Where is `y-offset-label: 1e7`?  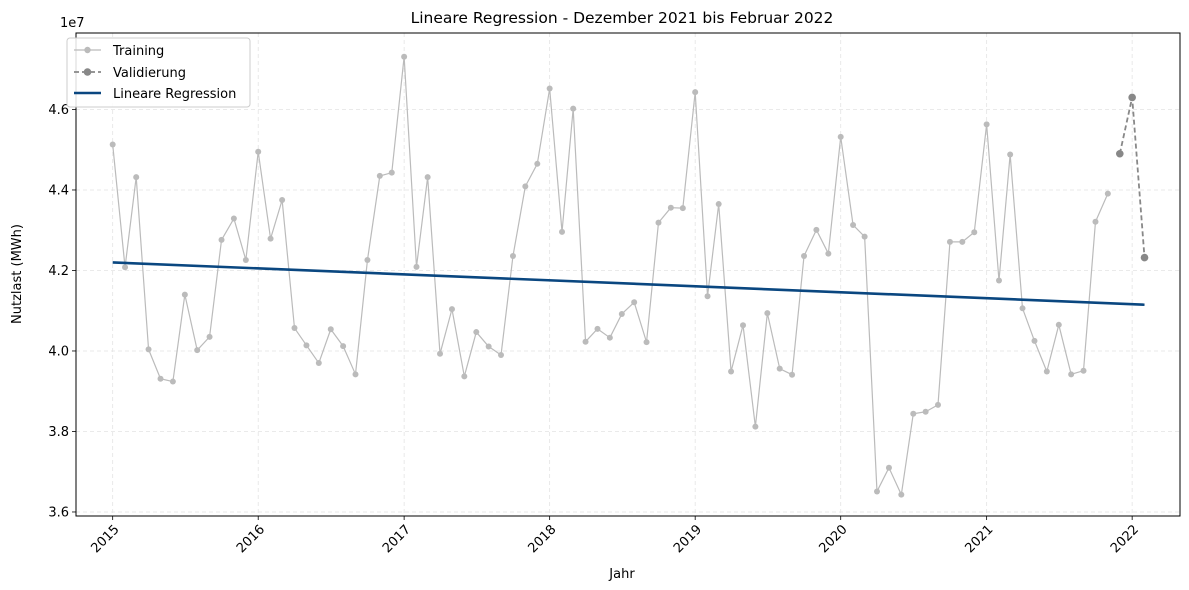 y-offset-label: 1e7 is located at coordinates (72, 23).